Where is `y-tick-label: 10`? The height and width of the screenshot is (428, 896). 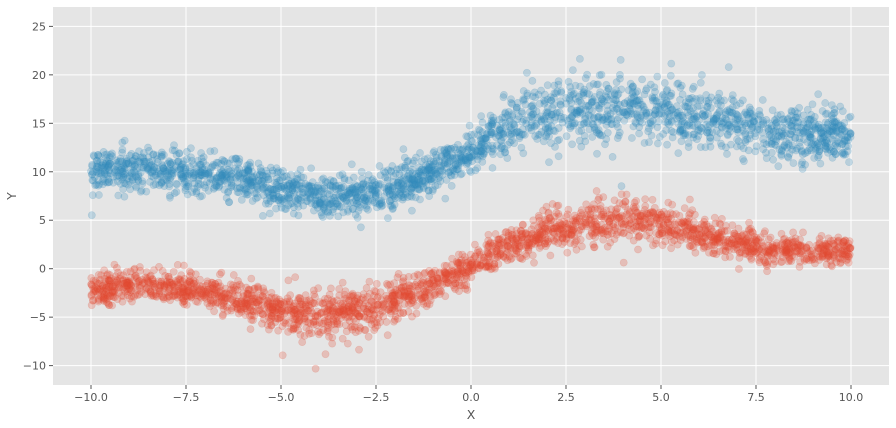
y-tick-label: 10 is located at coordinates (39, 172).